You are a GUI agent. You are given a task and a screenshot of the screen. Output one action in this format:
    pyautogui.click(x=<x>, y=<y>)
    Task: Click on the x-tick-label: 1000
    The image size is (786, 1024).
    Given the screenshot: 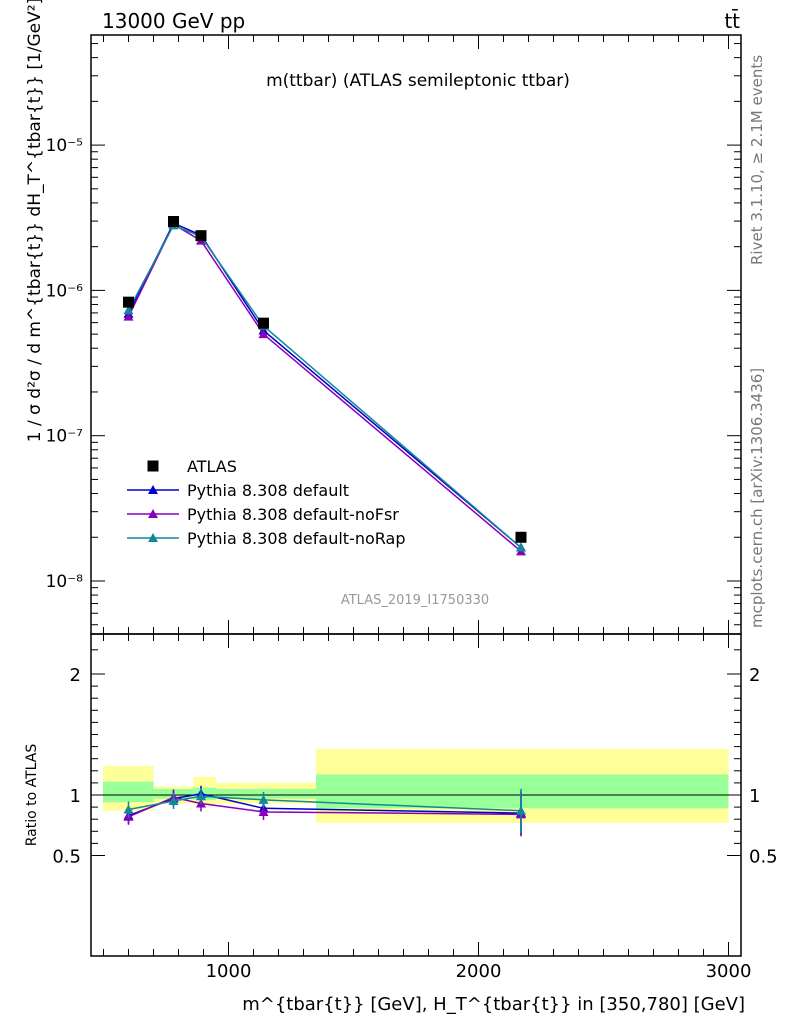 What is the action you would take?
    pyautogui.click(x=229, y=971)
    